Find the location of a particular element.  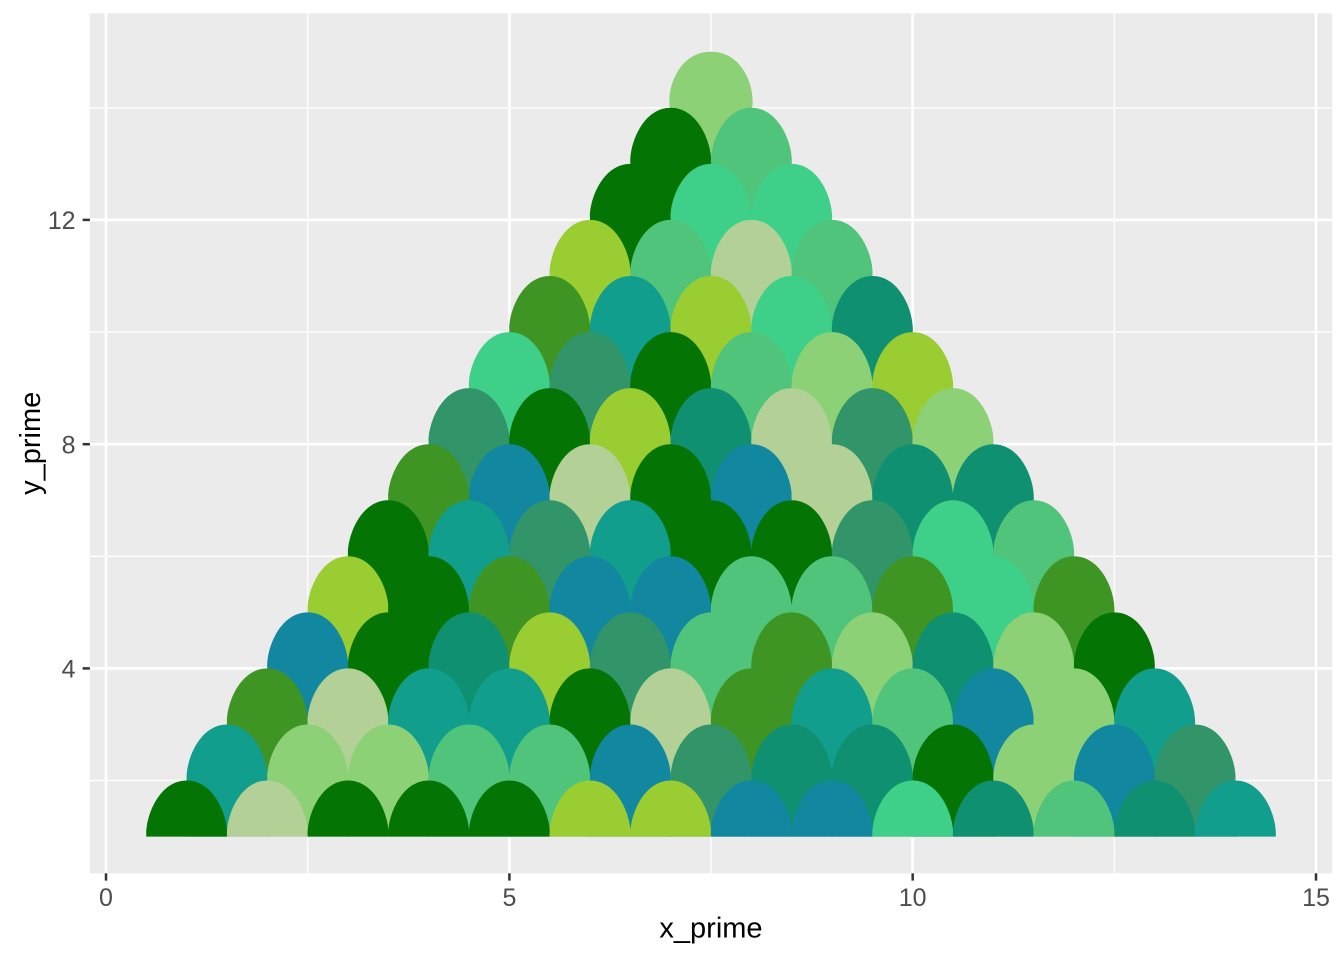

svg-text: 15 is located at coordinates (1316, 898).